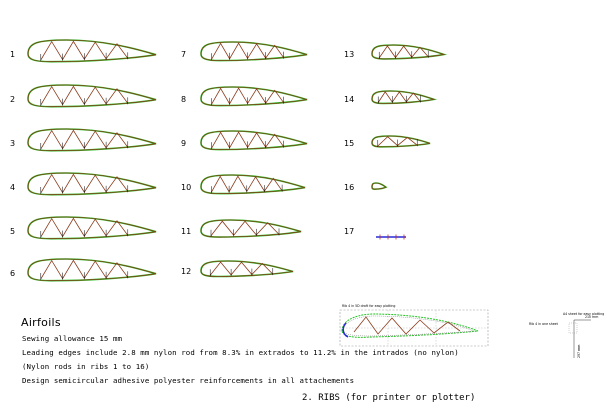 This screenshot has height=420, width=607. I want to click on tile-box, so click(573, 328).